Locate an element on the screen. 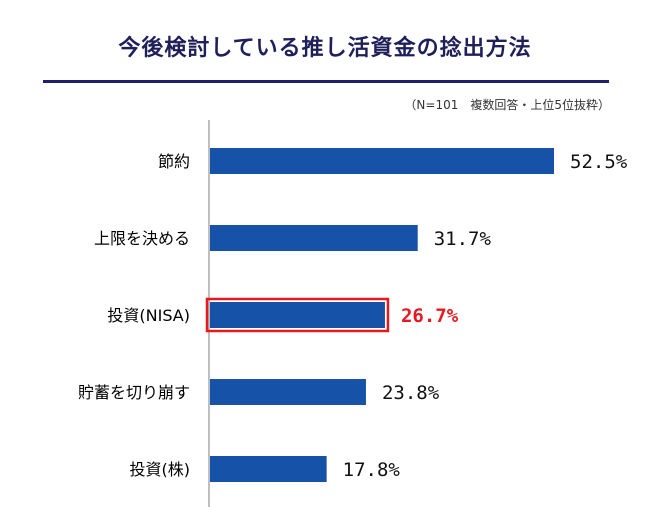 This screenshot has width=650, height=507. category-label: 投資(NISA) is located at coordinates (148, 315).